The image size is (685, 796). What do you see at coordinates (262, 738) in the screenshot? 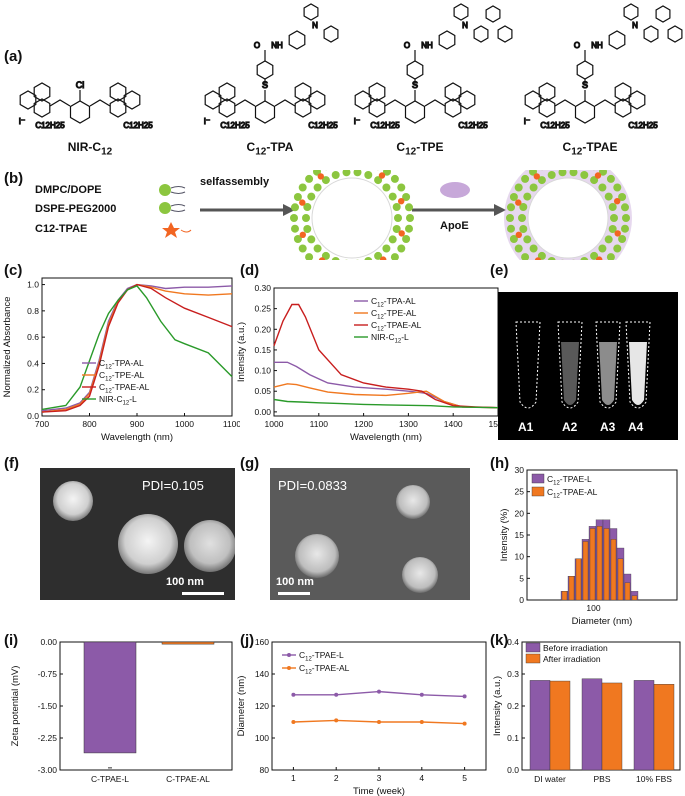
I see `tick-label: 100` at bounding box center [262, 738].